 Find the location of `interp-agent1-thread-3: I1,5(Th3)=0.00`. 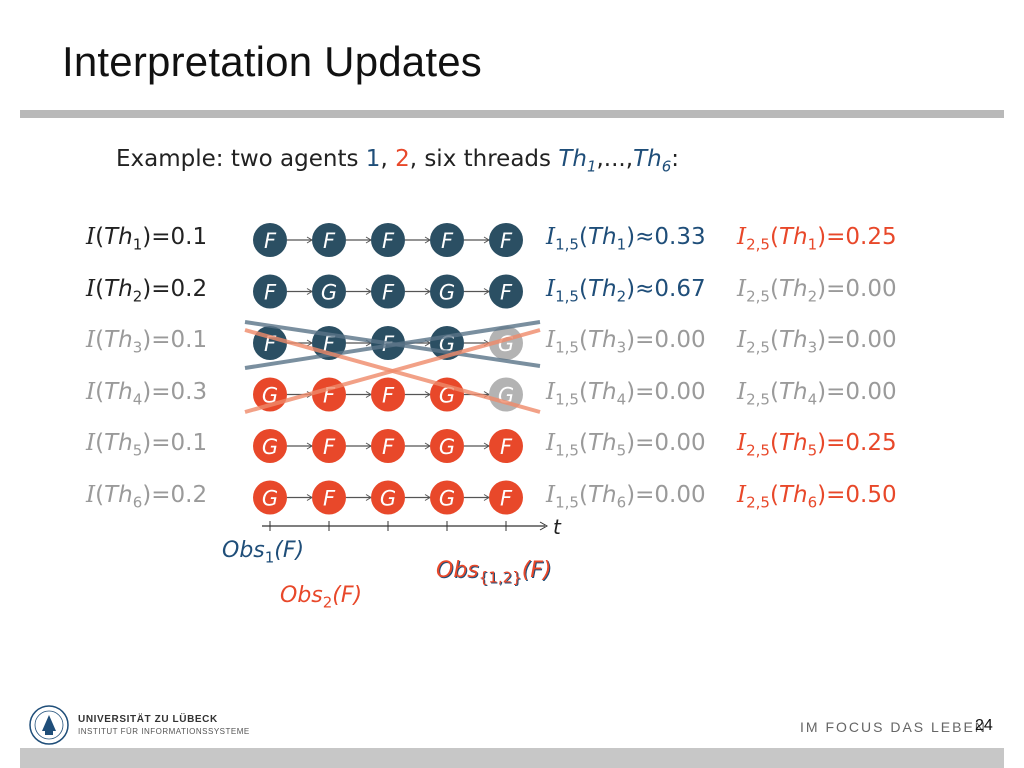

interp-agent1-thread-3: I1,5(Th3)=0.00 is located at coordinates (626, 342).